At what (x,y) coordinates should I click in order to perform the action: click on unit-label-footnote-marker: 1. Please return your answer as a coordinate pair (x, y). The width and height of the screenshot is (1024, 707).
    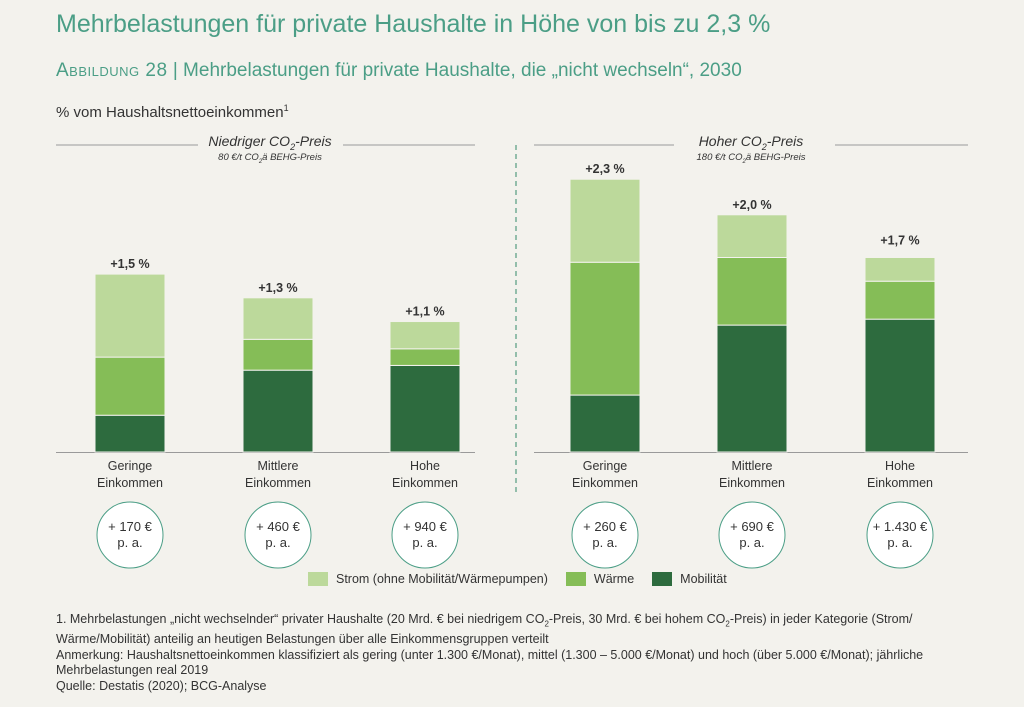
    Looking at the image, I should click on (286, 108).